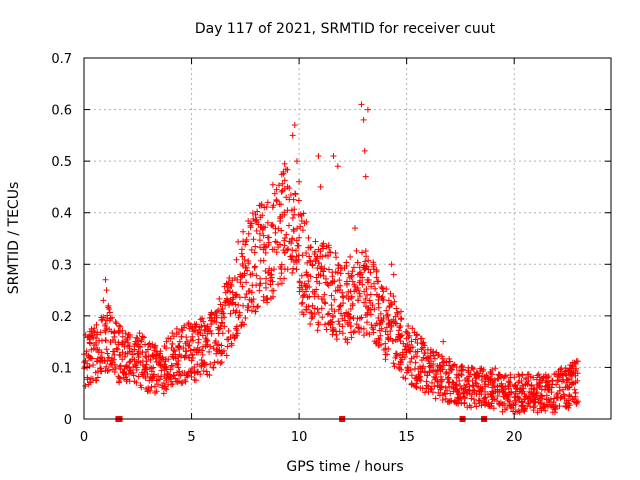 The image size is (640, 480). I want to click on x-tick-label: 20, so click(514, 437).